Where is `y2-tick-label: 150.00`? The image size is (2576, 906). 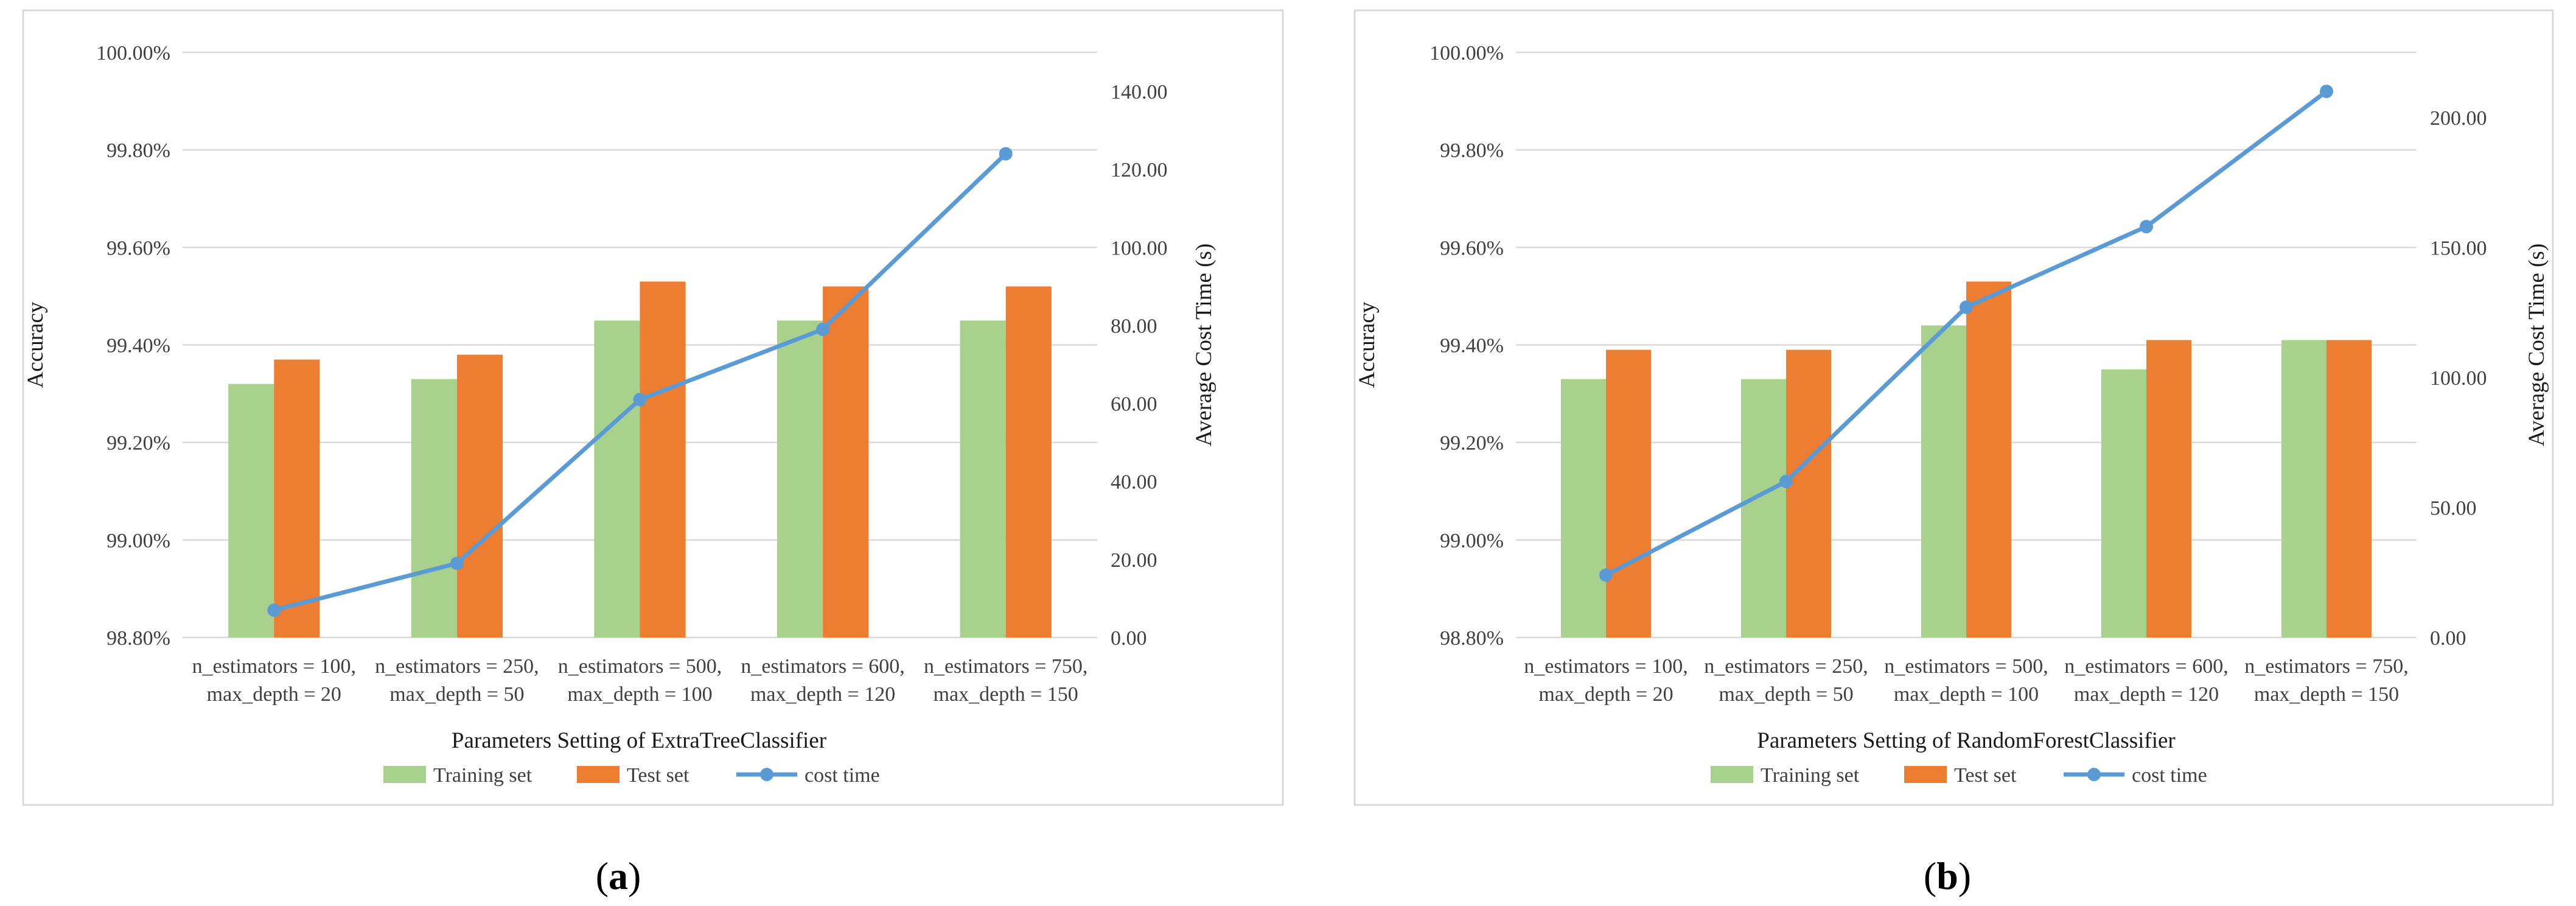 y2-tick-label: 150.00 is located at coordinates (2458, 248).